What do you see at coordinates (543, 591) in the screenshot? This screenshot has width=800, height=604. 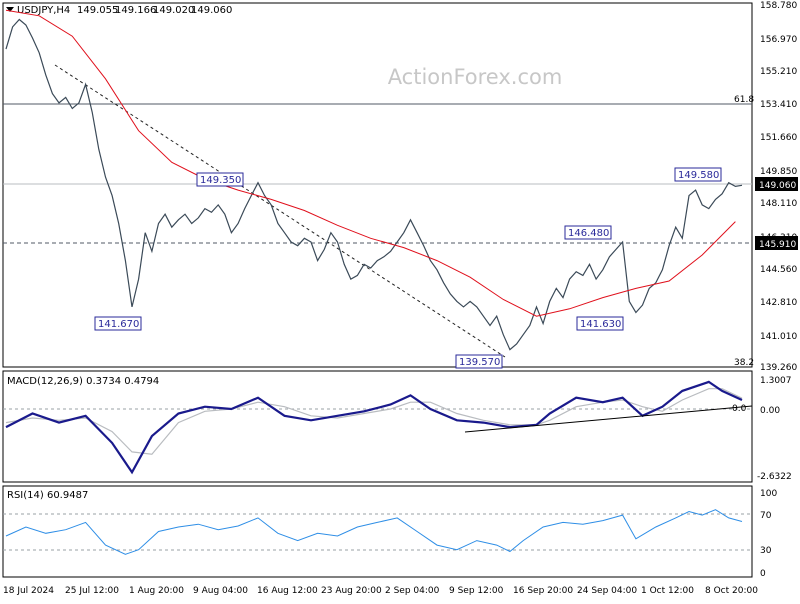 I see `x-tick-label: 16 Sep 20:00` at bounding box center [543, 591].